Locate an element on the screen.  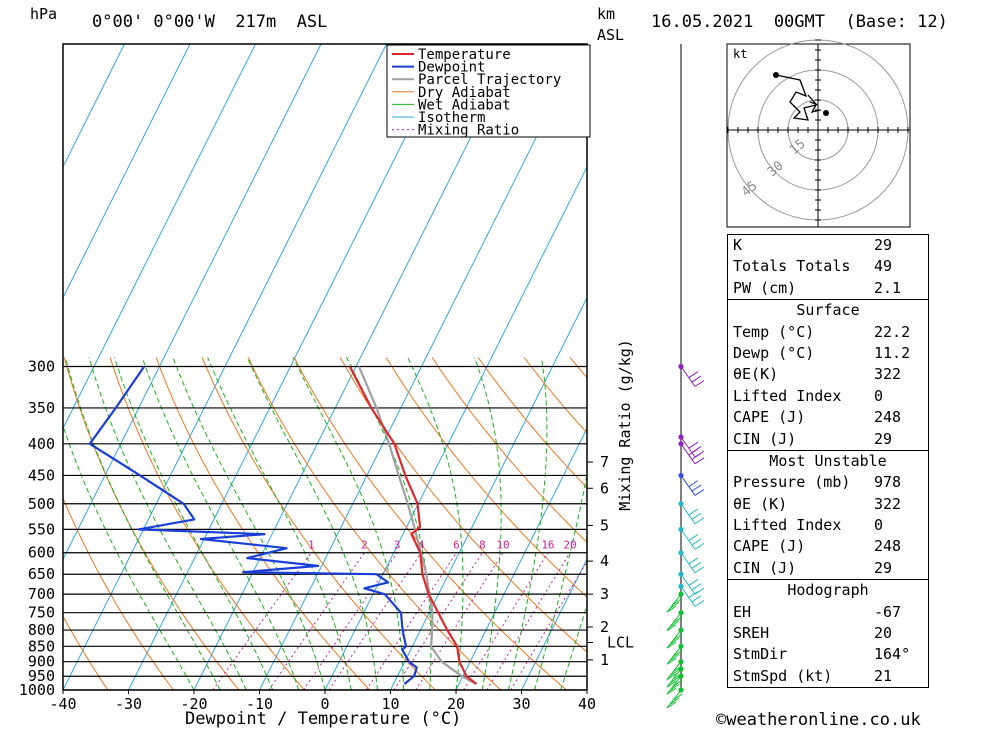
most-unstable-title: Most Unstable is located at coordinates (828, 460).